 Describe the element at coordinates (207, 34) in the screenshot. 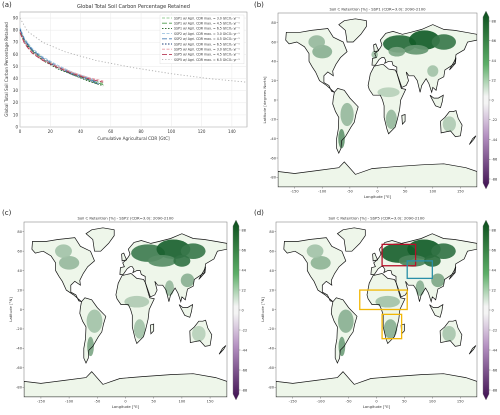

I see `legend-label: SSP2 w/ Agri. CDR max. = 3.0 GtCO₂ yr⁻¹` at that location.